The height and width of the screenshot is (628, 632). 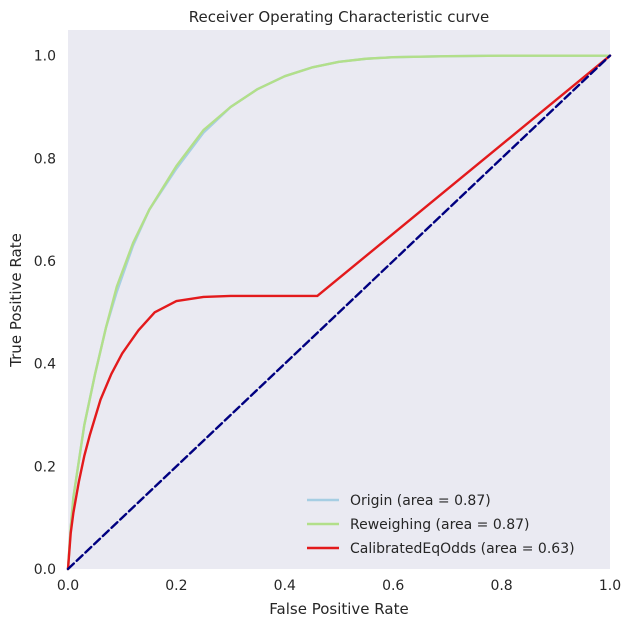 I want to click on x-tick-label: 0.4, so click(x=285, y=586).